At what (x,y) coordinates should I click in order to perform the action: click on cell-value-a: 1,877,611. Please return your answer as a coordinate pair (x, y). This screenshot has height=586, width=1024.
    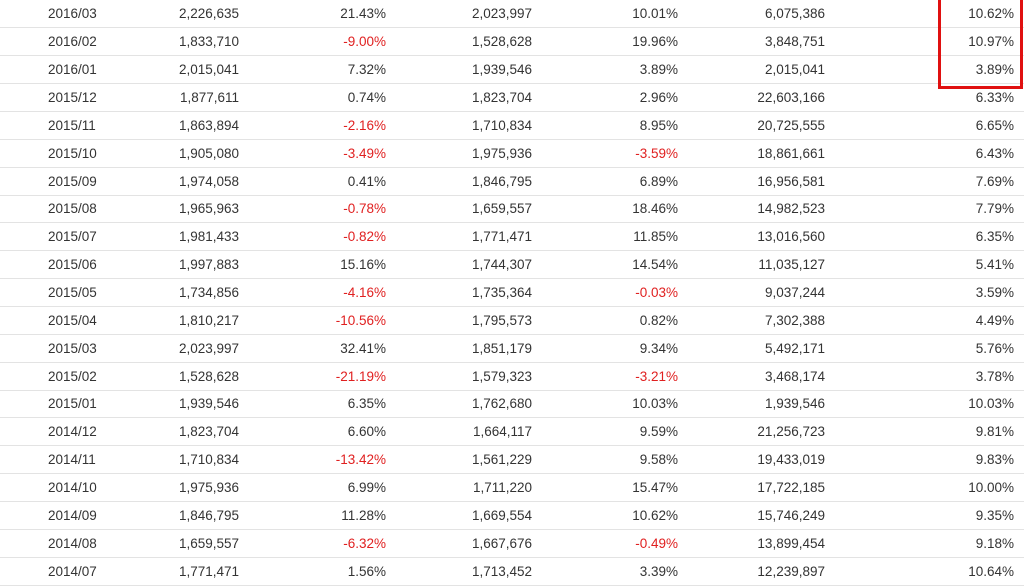
    Looking at the image, I should click on (175, 97).